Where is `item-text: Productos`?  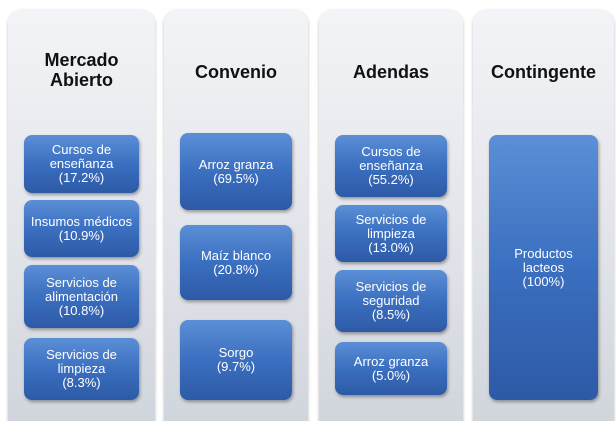
item-text: Productos is located at coordinates (543, 253).